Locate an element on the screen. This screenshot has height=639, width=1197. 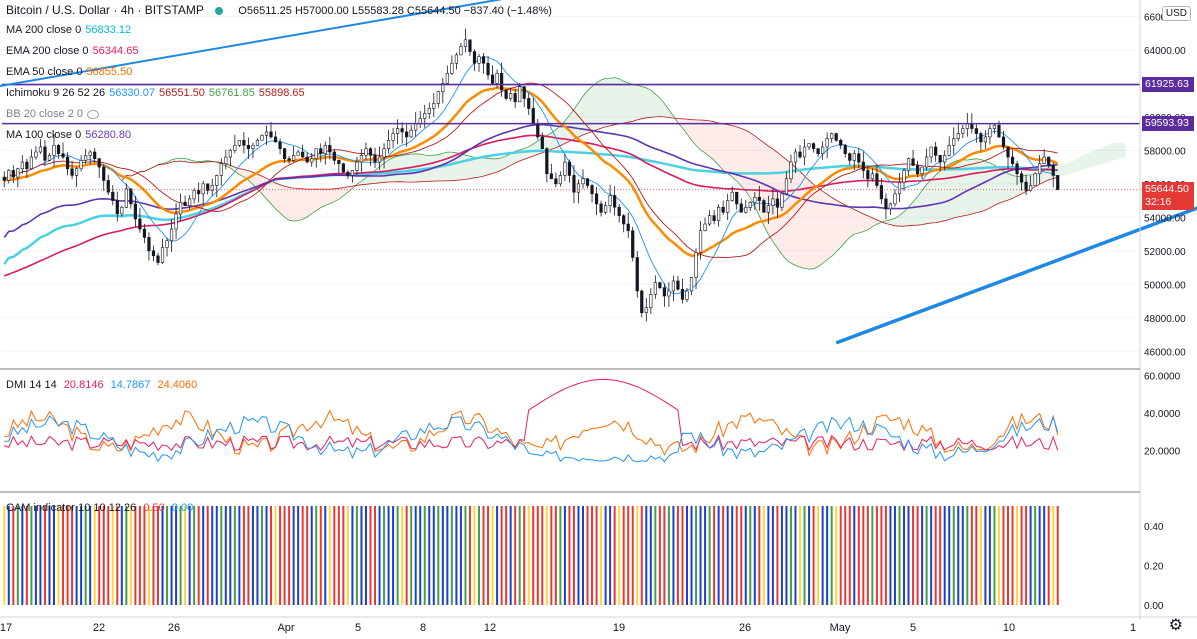
indicator-legend: EMA 200 close 0 56344.65 is located at coordinates (72, 51).